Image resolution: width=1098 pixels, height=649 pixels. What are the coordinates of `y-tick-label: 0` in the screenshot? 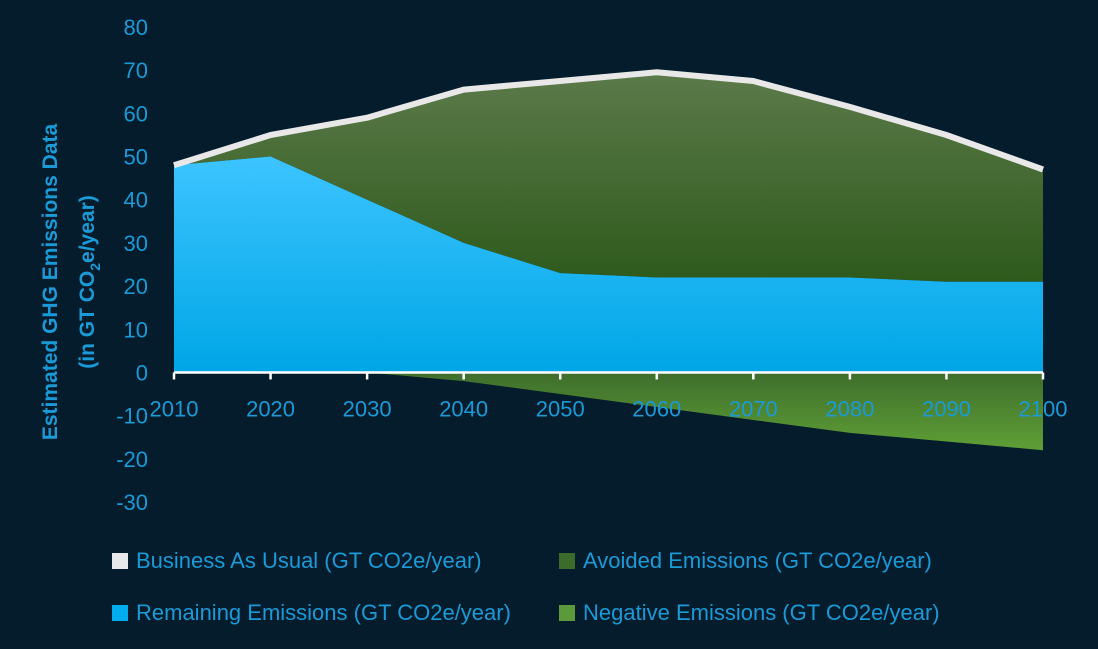 It's located at (142, 372).